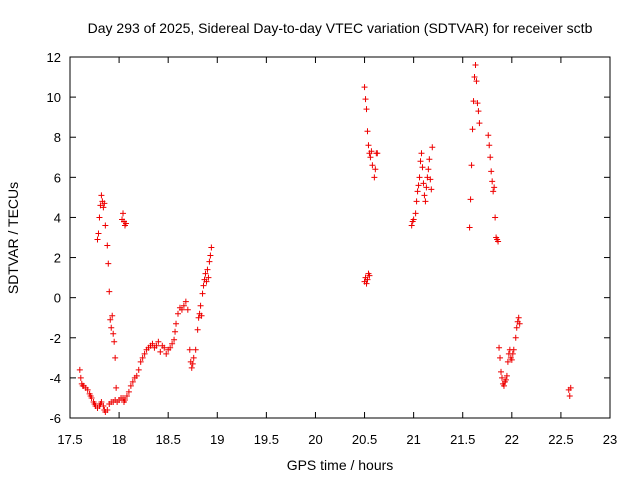  Describe the element at coordinates (217, 439) in the screenshot. I see `x-tick-label: 19` at that location.